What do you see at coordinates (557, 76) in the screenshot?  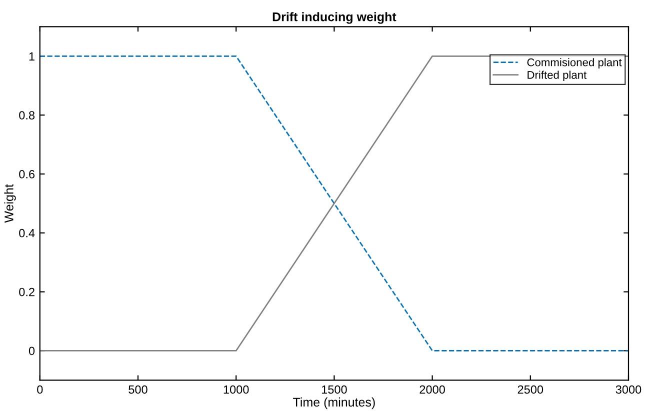 I see `legend-label: Drifted plant` at bounding box center [557, 76].